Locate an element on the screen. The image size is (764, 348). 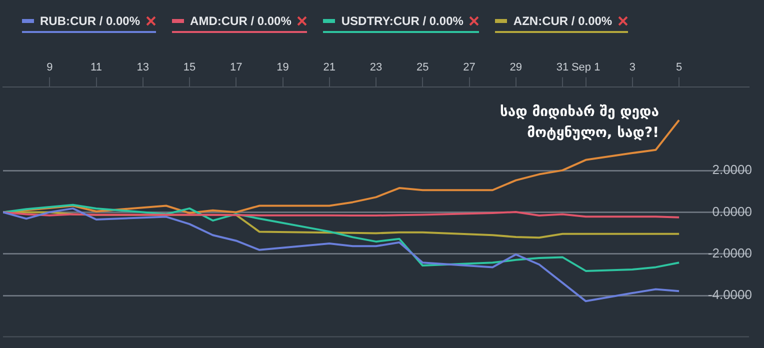
x-tick-label: 21 is located at coordinates (329, 68).